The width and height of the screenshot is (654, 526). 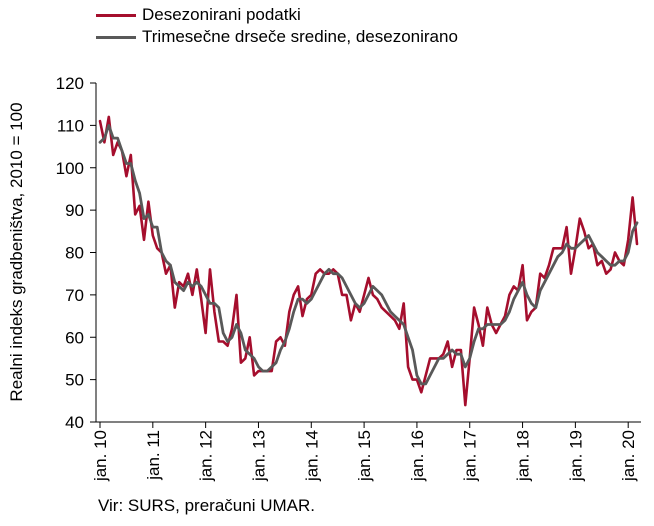 I want to click on x-tick-label: jan. 18, so click(x=523, y=456).